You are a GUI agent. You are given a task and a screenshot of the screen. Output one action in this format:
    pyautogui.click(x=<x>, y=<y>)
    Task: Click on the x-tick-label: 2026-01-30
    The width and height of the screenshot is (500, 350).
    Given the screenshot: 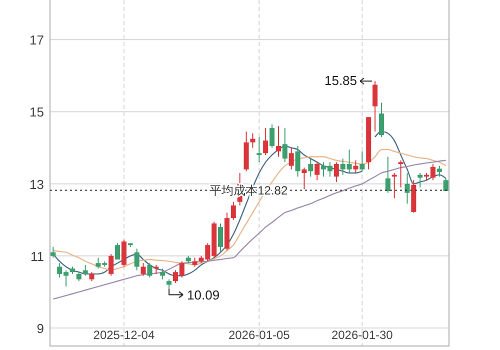 What is the action you would take?
    pyautogui.click(x=362, y=335)
    